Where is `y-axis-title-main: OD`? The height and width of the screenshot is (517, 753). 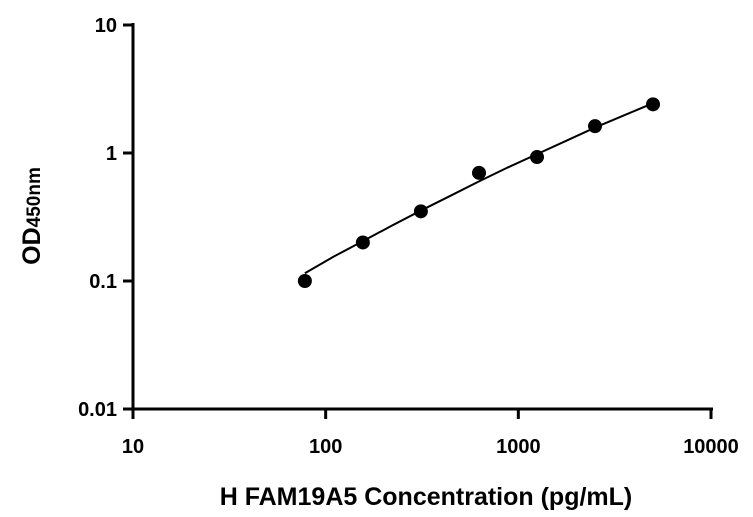
y-axis-title-main: OD is located at coordinates (32, 246).